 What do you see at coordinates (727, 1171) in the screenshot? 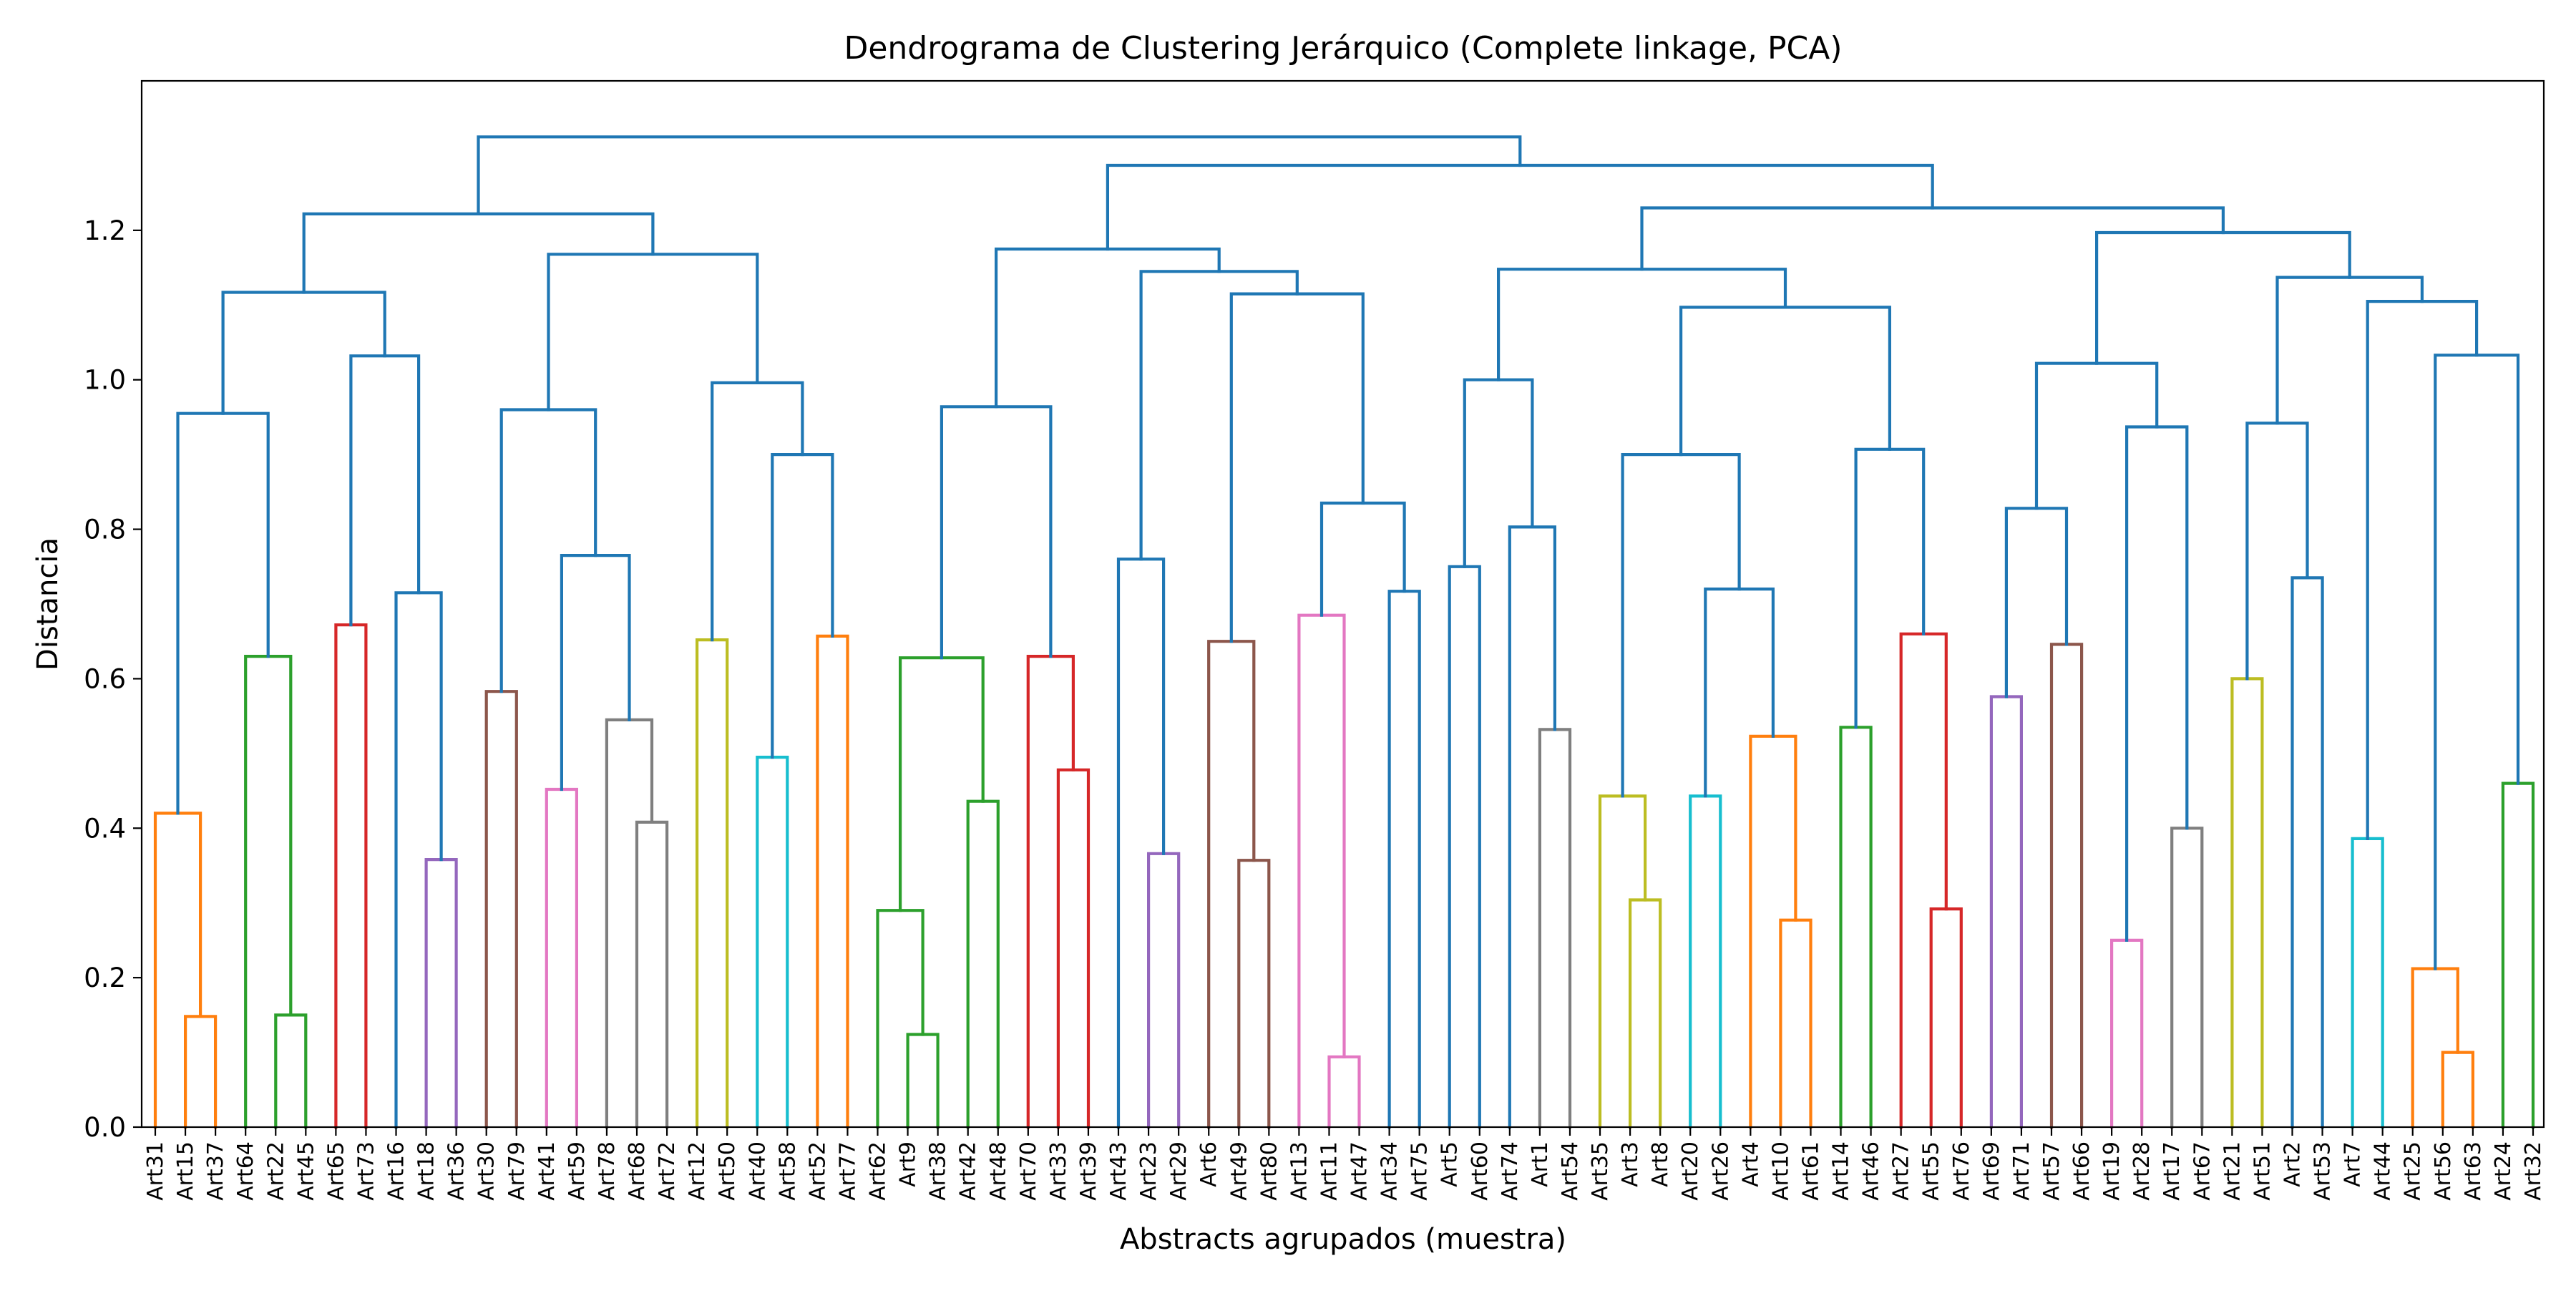
I see `leaf-label: Art50` at bounding box center [727, 1171].